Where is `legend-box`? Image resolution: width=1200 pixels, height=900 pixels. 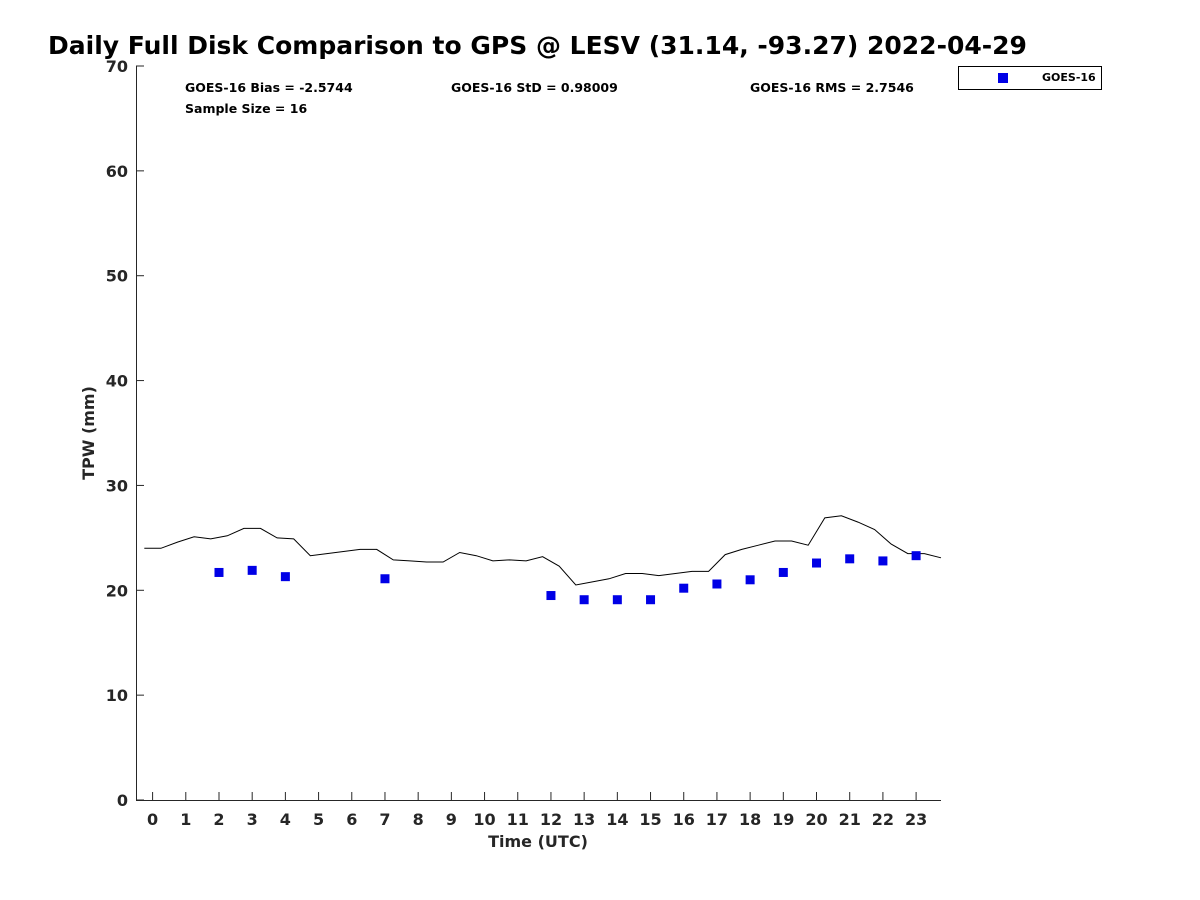 legend-box is located at coordinates (1030, 78).